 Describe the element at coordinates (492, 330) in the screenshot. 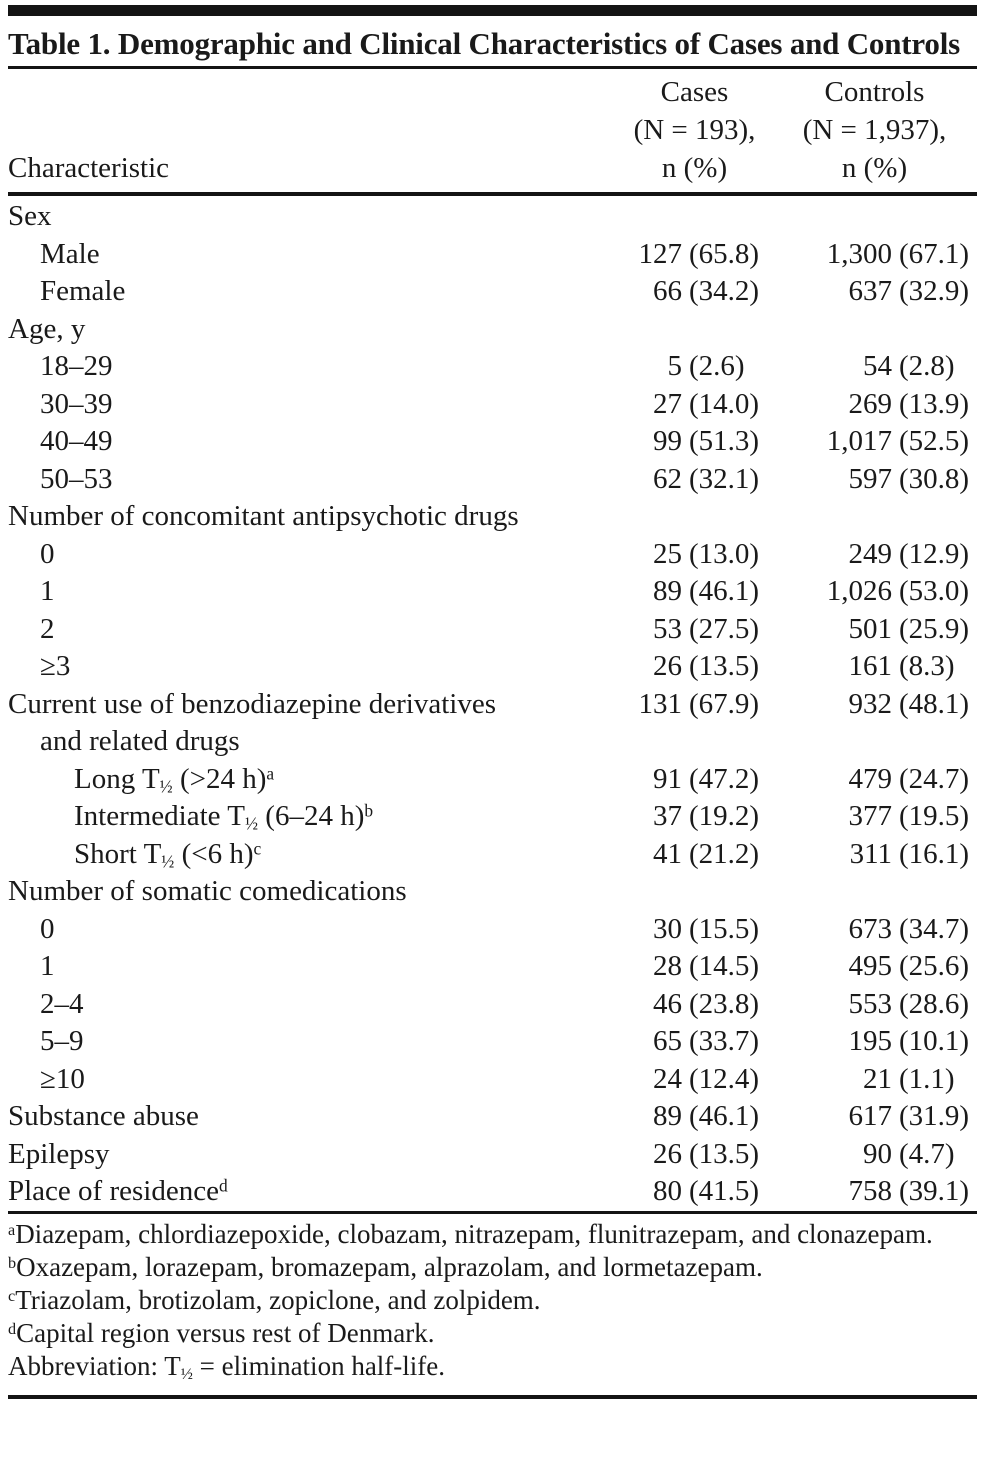

I see `table-row: Age, y` at that location.